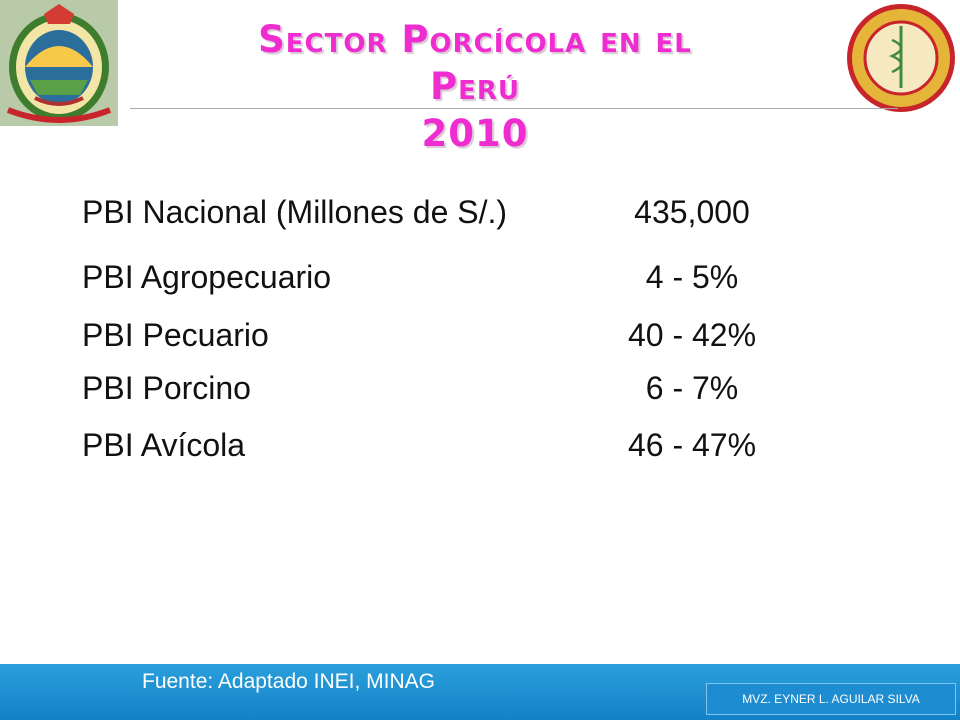 Image resolution: width=960 pixels, height=720 pixels. Describe the element at coordinates (175, 335) in the screenshot. I see `row-label: PBI Pecuario` at that location.